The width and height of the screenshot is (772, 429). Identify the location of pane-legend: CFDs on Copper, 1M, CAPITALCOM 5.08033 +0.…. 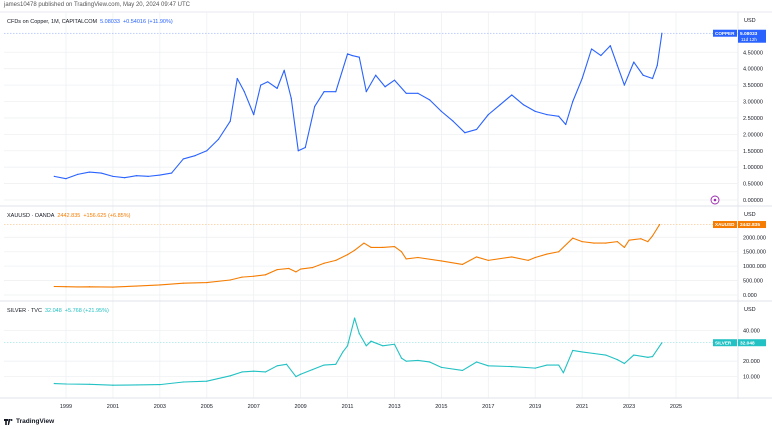
(90, 22).